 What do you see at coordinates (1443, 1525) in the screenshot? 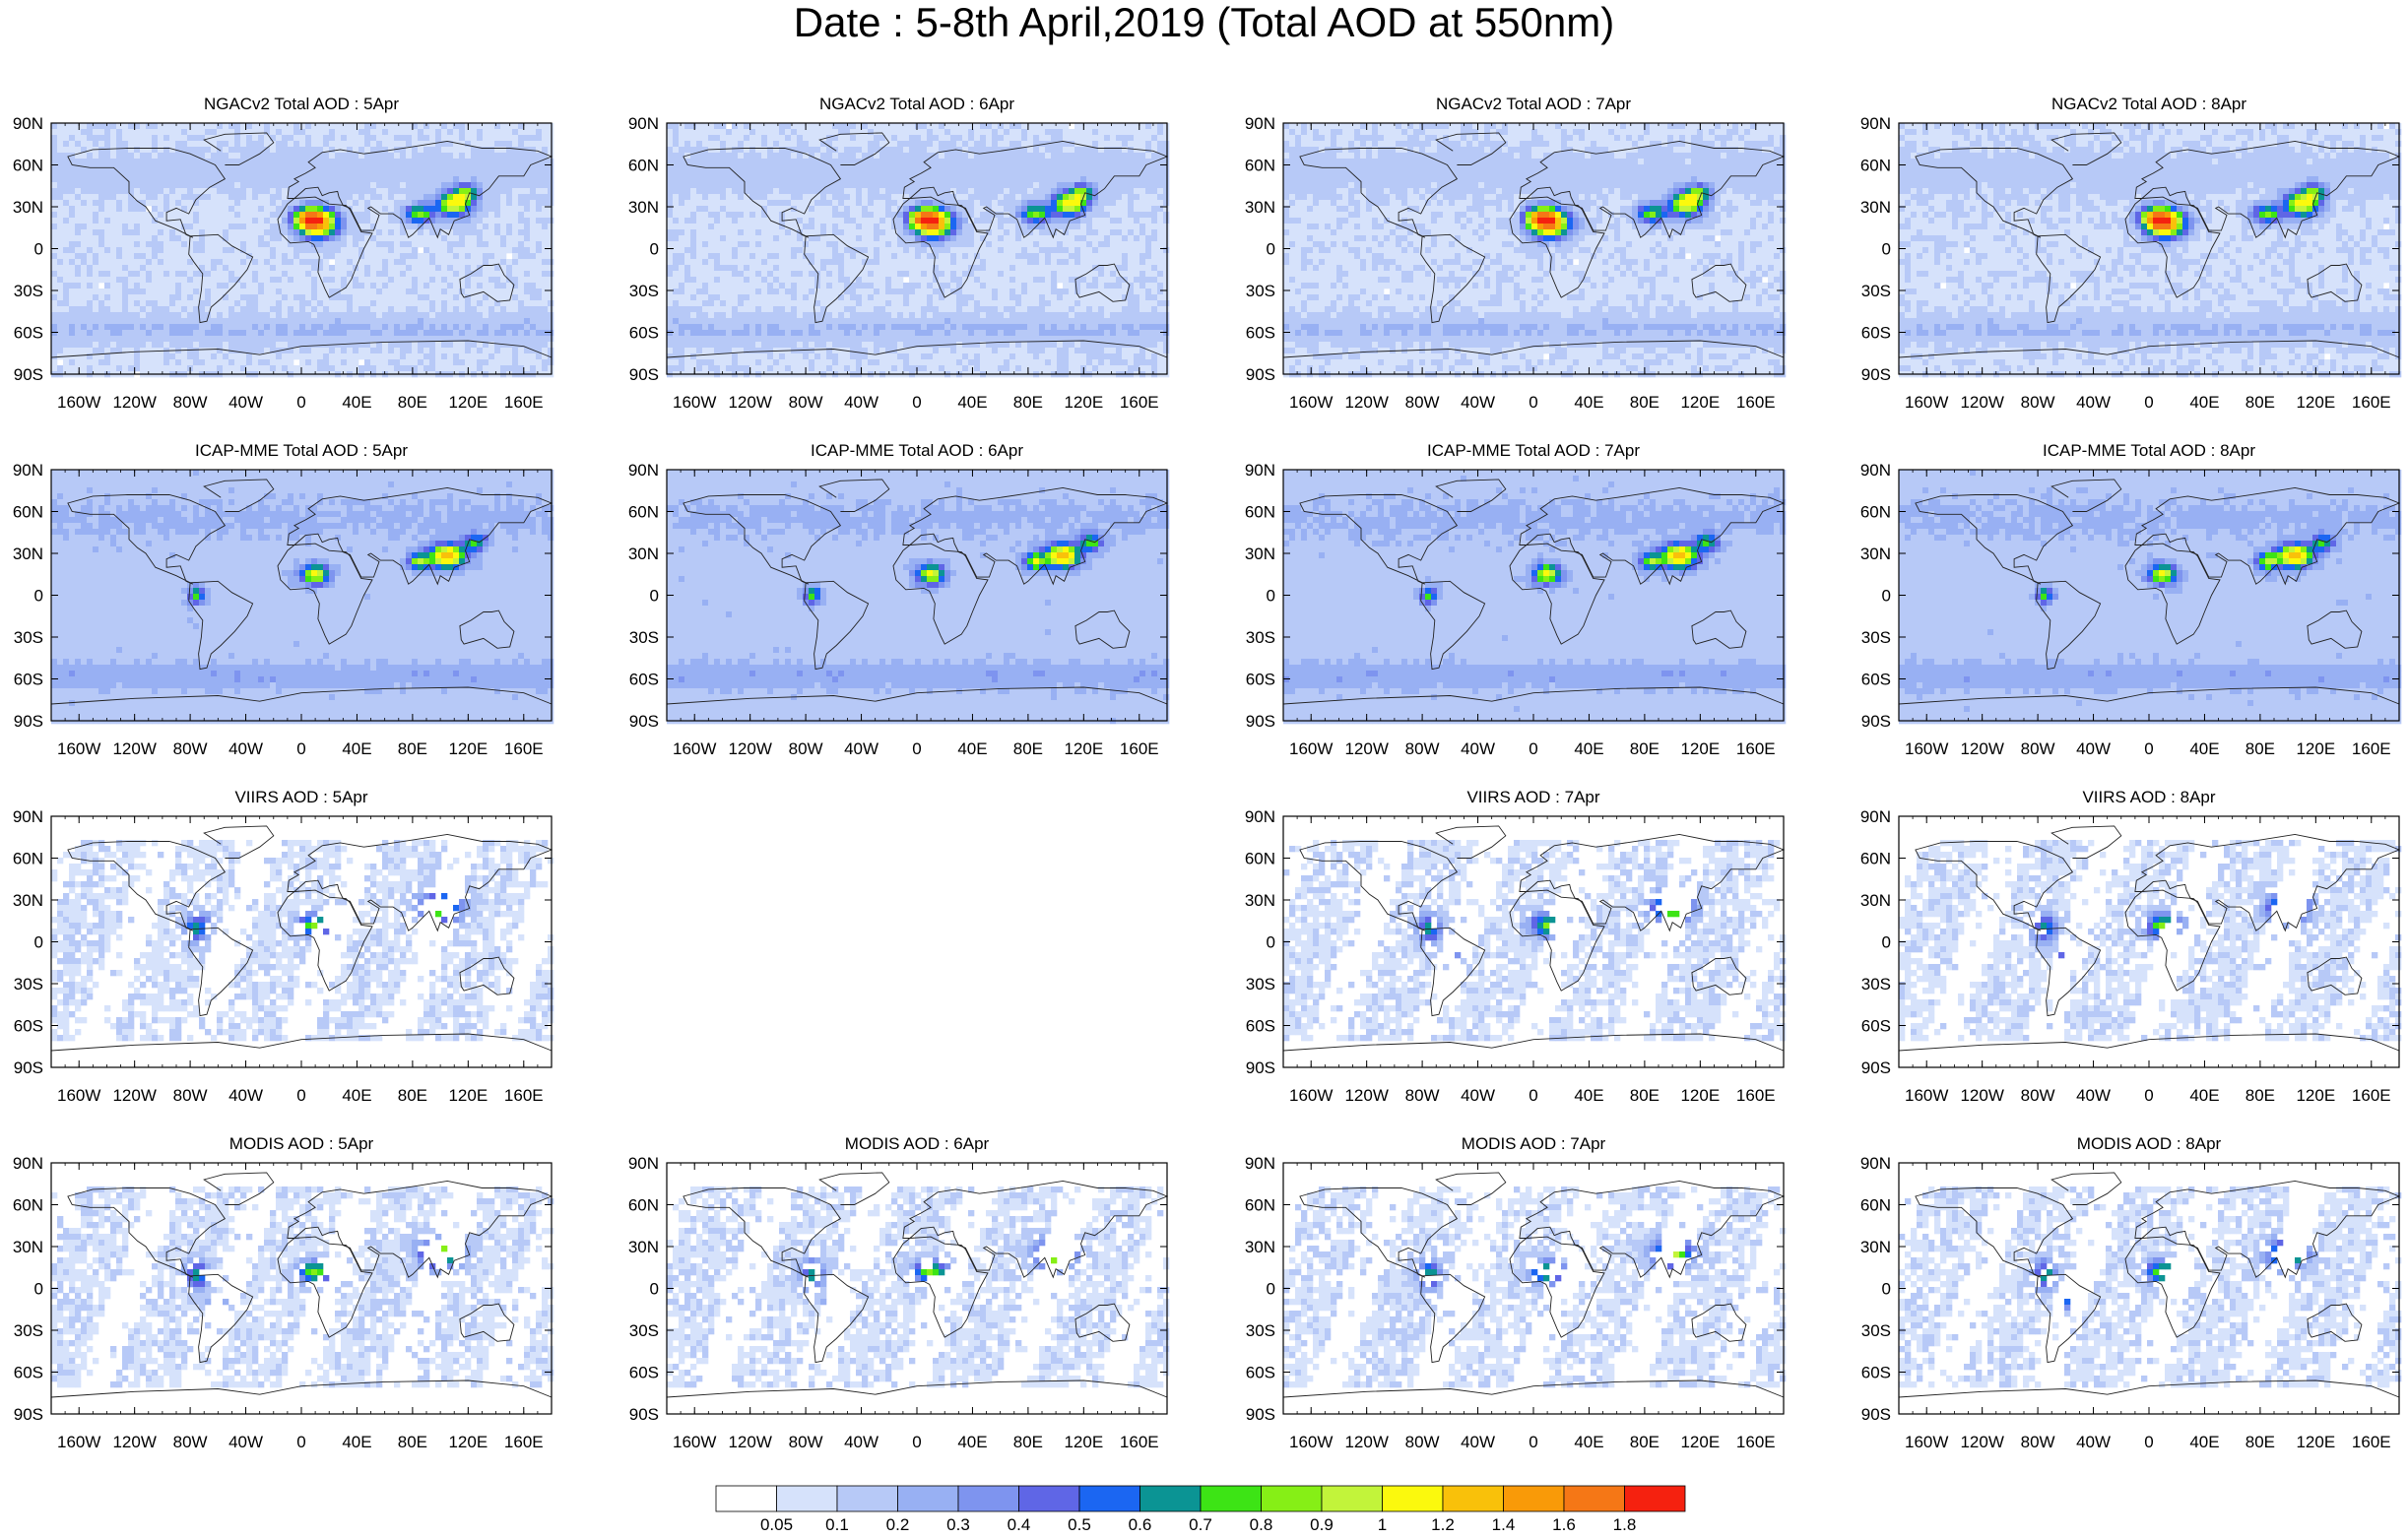
I see `colorbar-label: 1.2` at bounding box center [1443, 1525].